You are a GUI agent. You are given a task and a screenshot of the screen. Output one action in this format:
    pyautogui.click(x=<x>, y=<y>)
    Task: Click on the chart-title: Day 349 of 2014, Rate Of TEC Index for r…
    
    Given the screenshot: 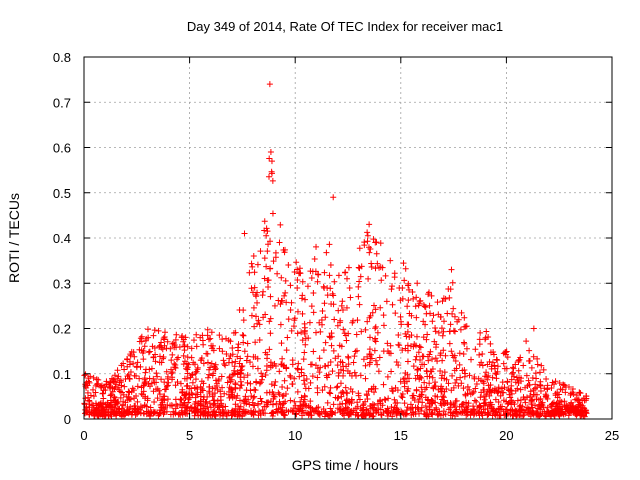 What is the action you would take?
    pyautogui.click(x=345, y=26)
    